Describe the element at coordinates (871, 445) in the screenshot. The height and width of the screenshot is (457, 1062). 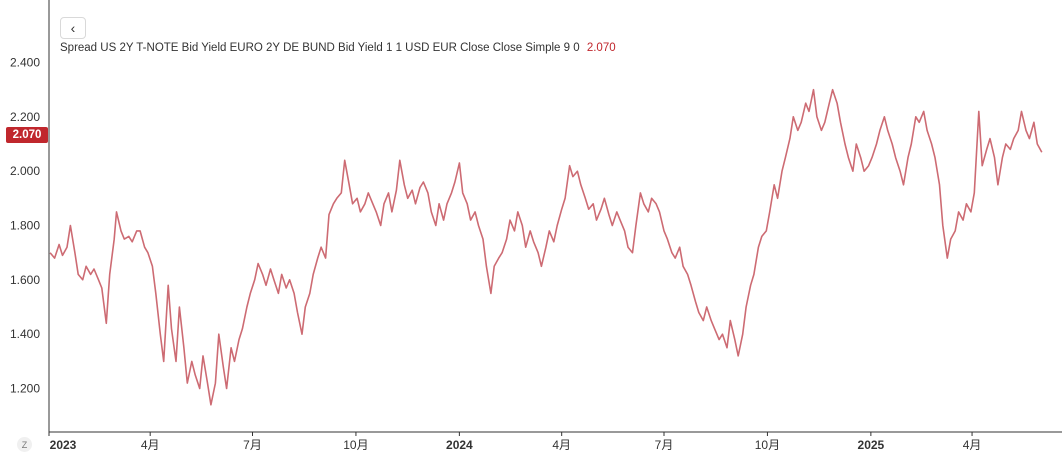
I see `x-tick-label: 2025` at that location.